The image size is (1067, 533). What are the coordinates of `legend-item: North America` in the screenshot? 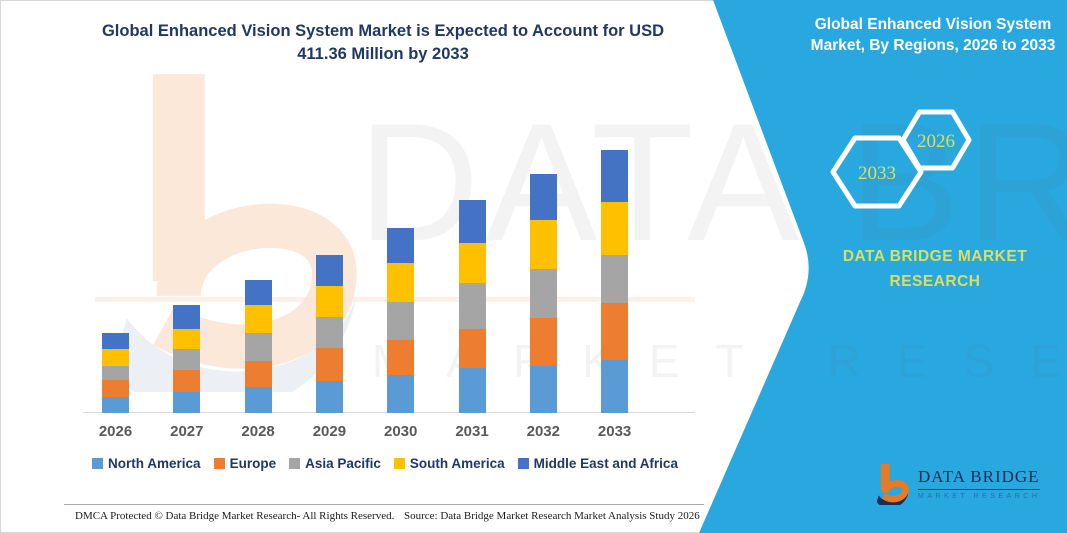 It's located at (146, 463).